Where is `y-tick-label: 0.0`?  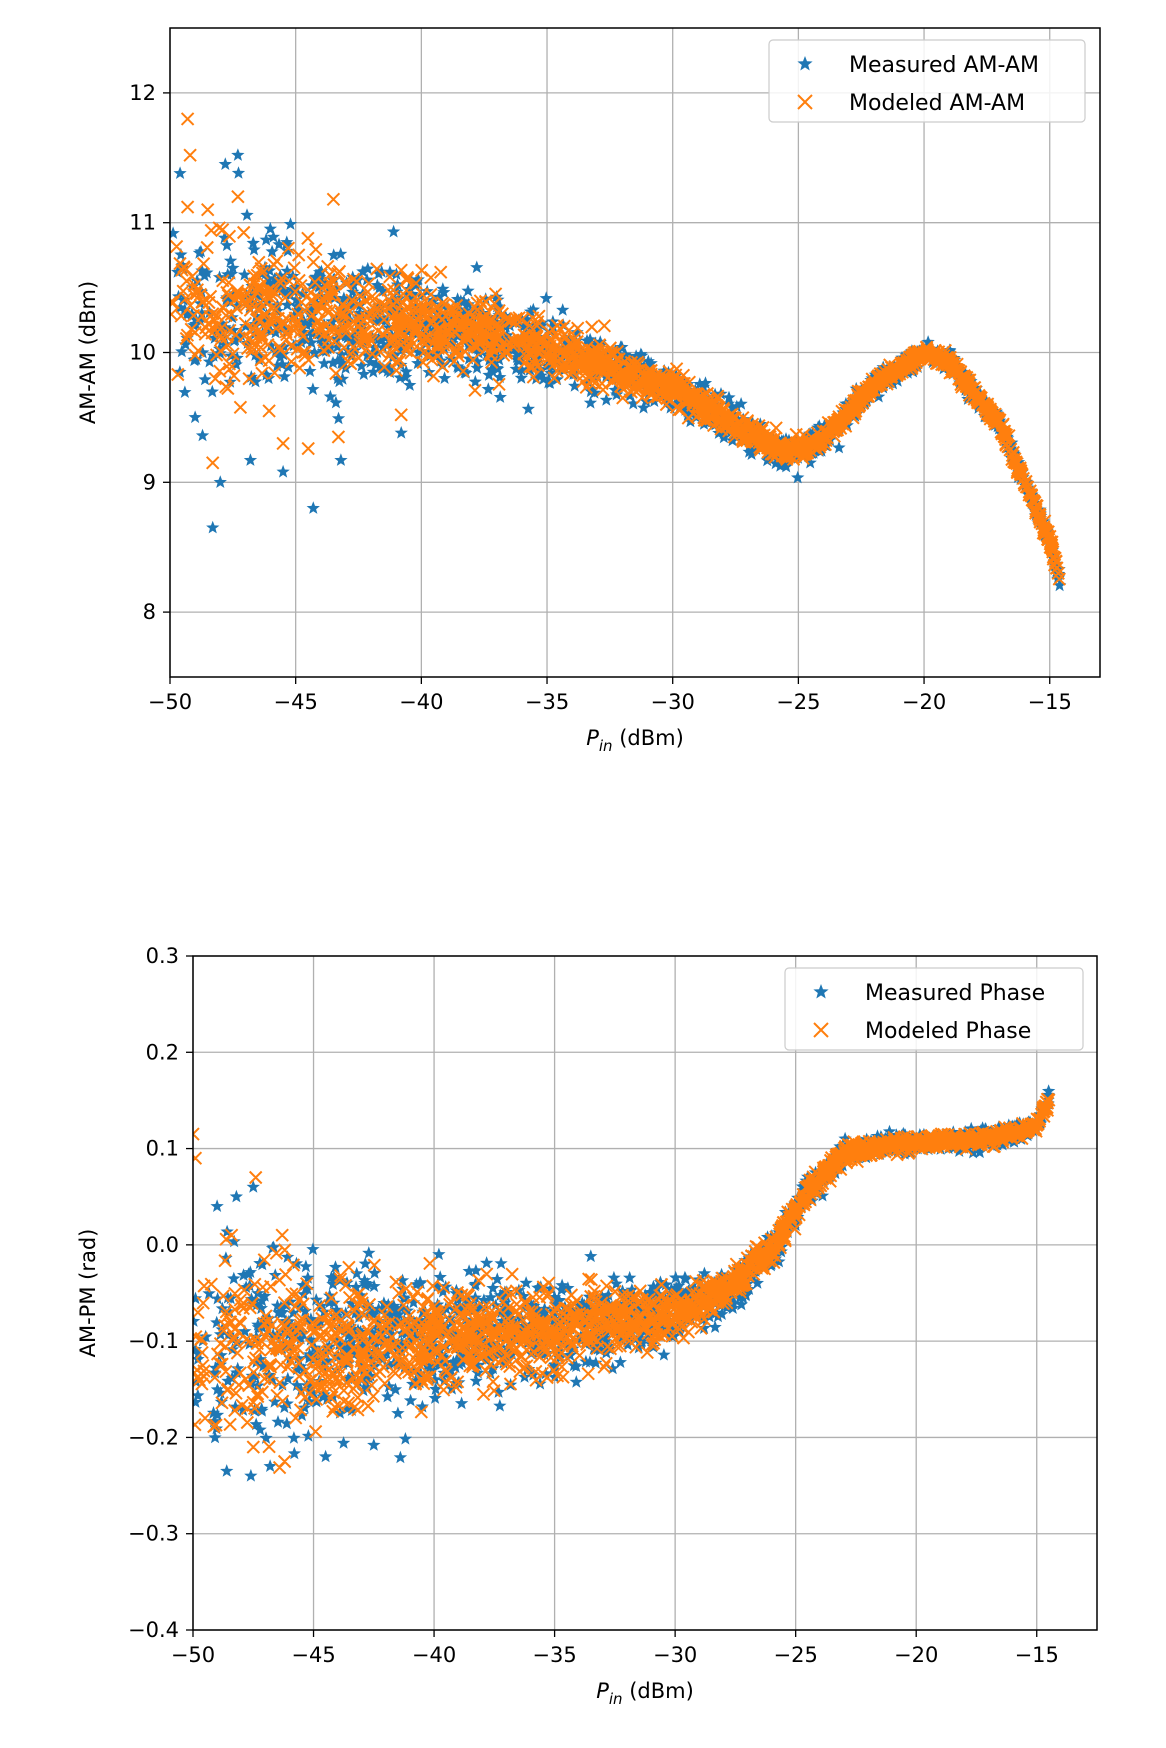 y-tick-label: 0.0 is located at coordinates (162, 1245).